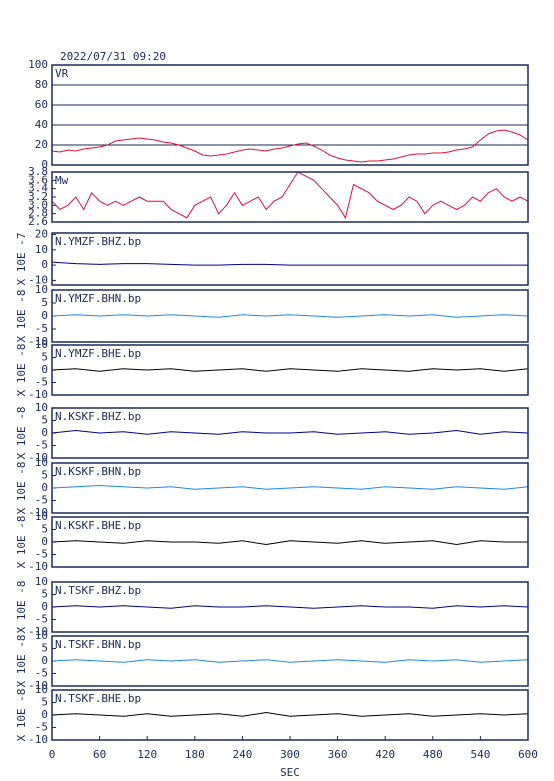 Image resolution: width=554 pixels, height=781 pixels. What do you see at coordinates (38, 204) in the screenshot?
I see `y-tick-label: 3.0` at bounding box center [38, 204].